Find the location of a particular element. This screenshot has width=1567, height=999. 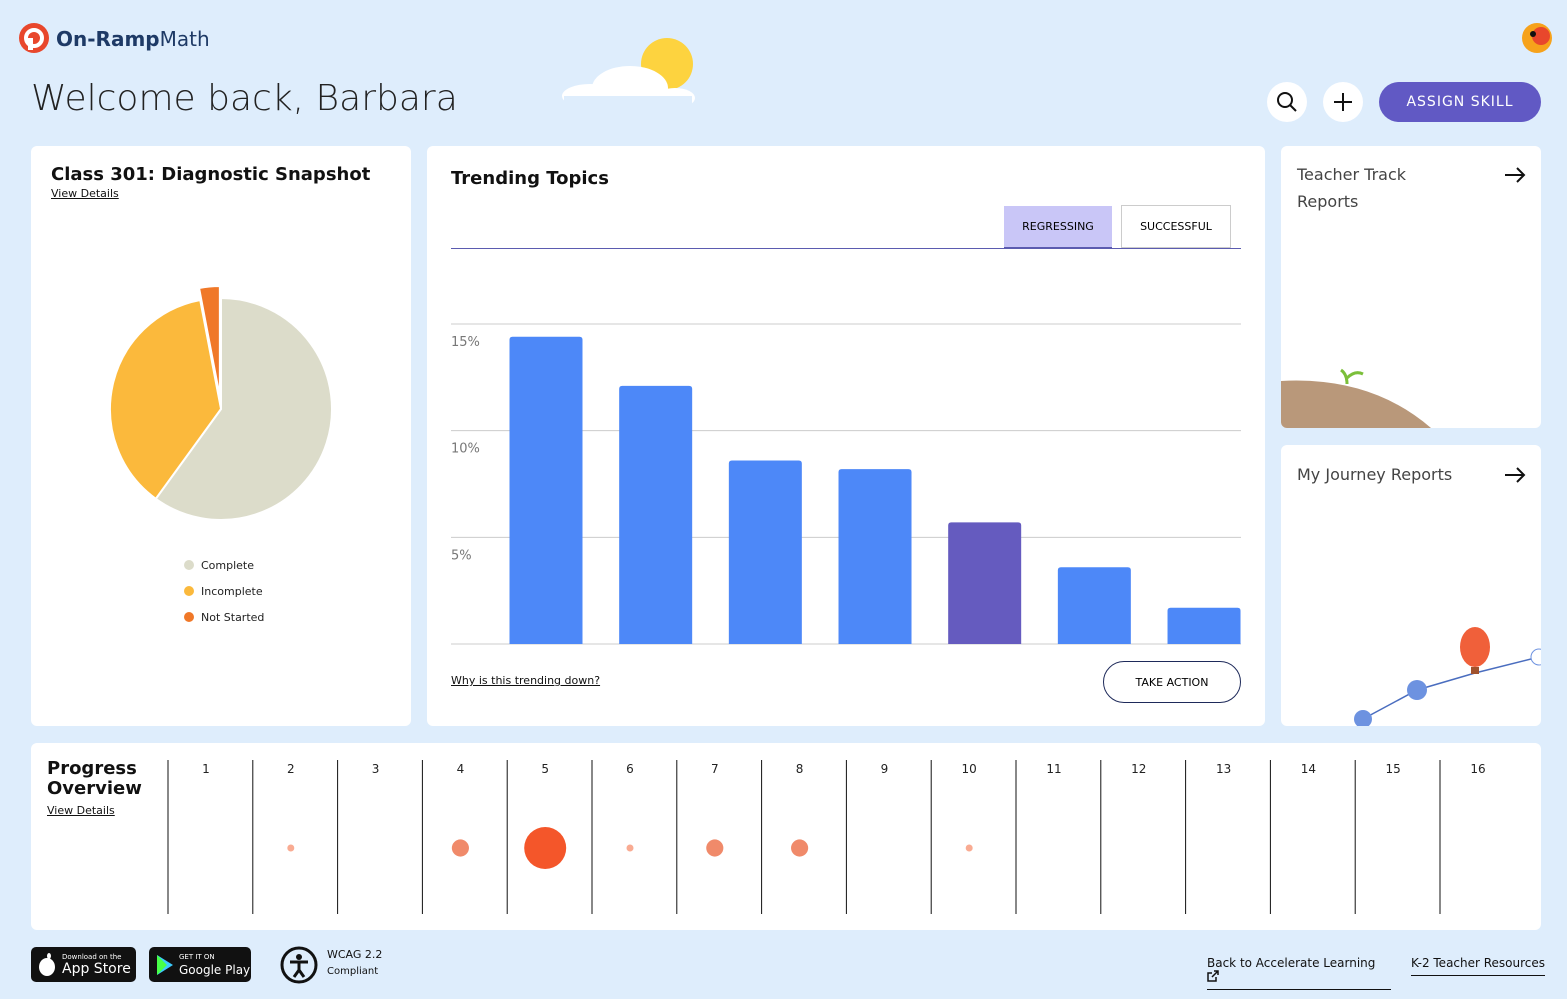

add-button is located at coordinates (1343, 102).